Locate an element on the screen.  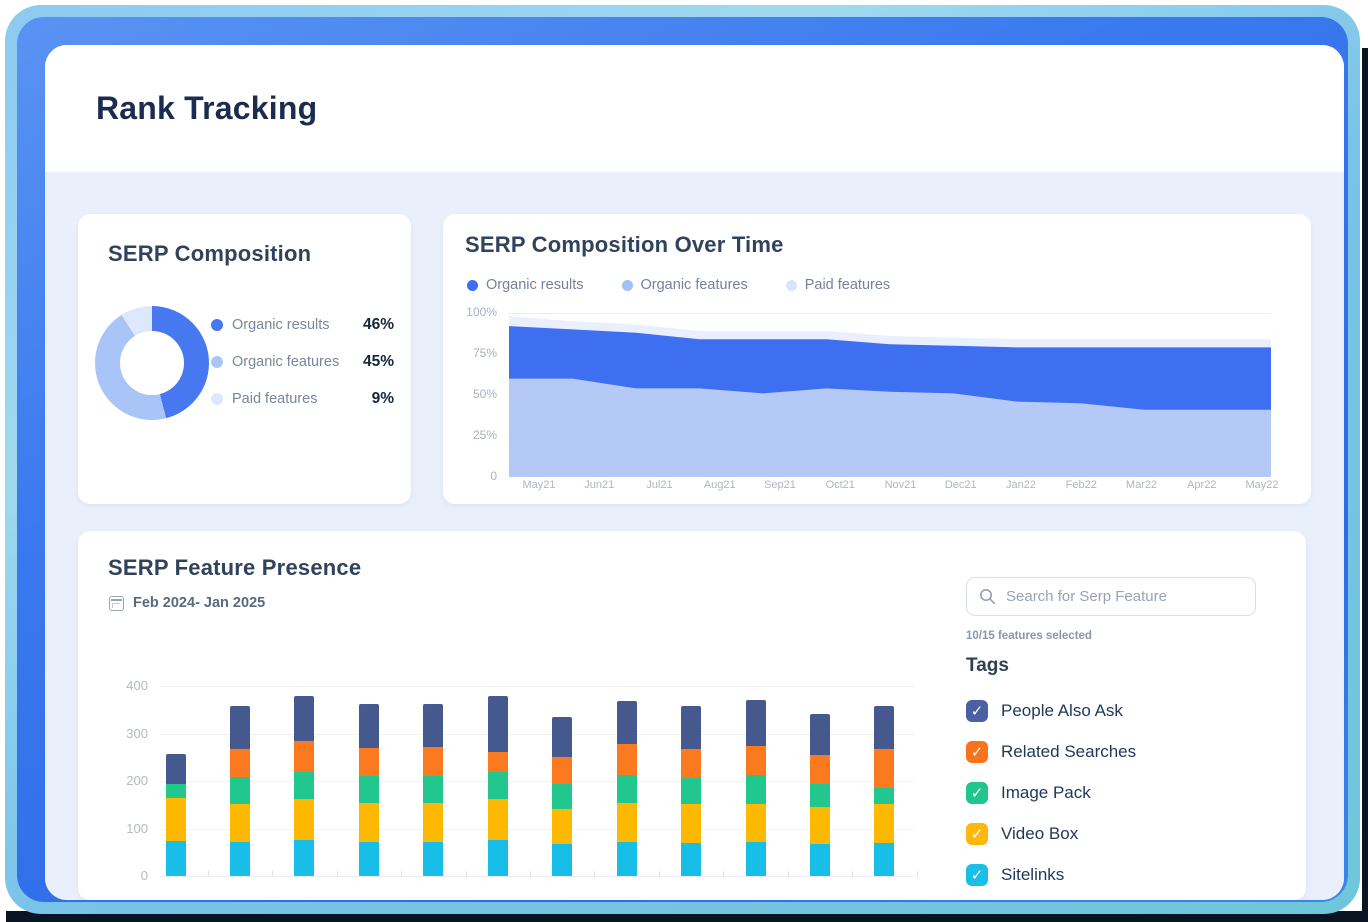
serp-feature-search is located at coordinates (1111, 596).